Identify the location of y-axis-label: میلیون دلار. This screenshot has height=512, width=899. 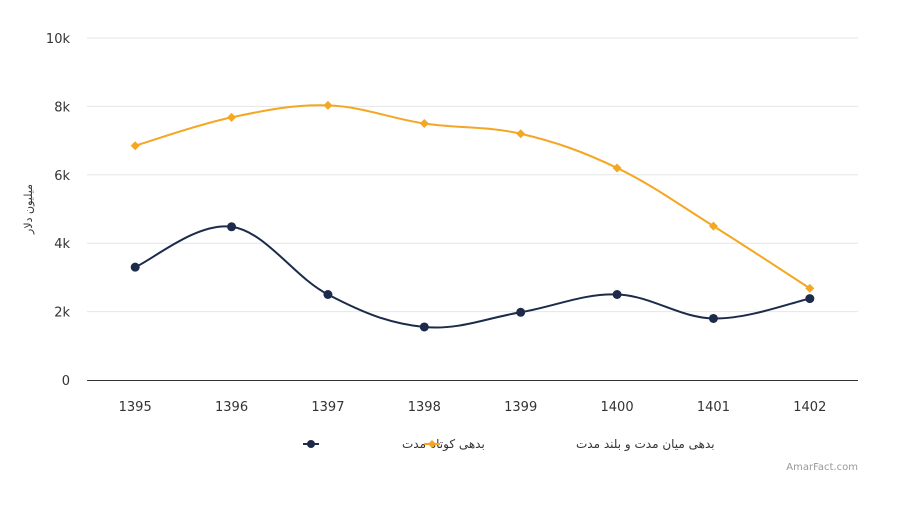
(28, 209).